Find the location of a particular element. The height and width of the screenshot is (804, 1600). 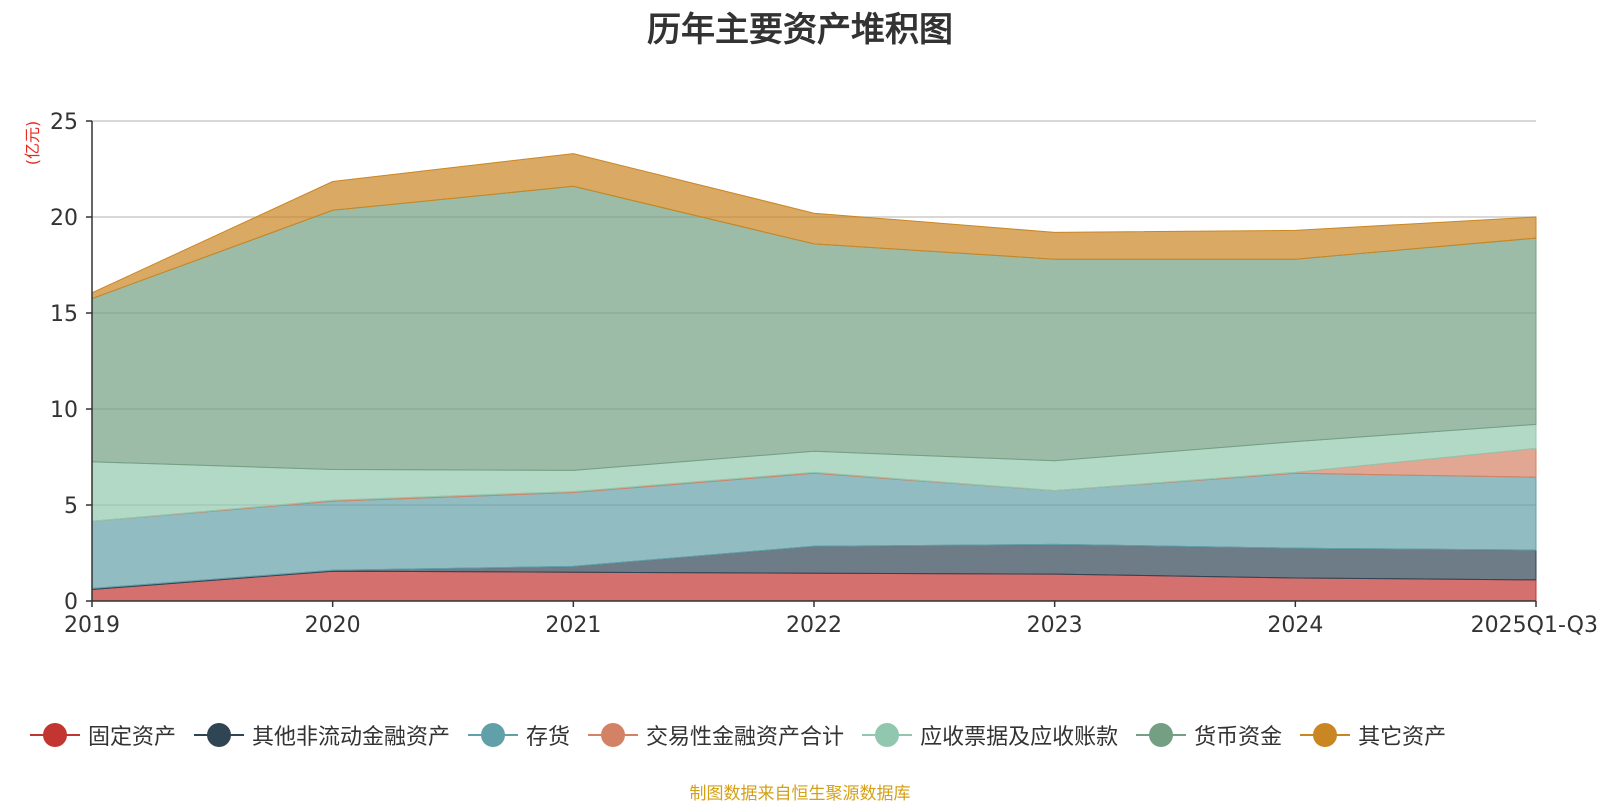

legend-item: 其他非流动金融资产 is located at coordinates (322, 735).